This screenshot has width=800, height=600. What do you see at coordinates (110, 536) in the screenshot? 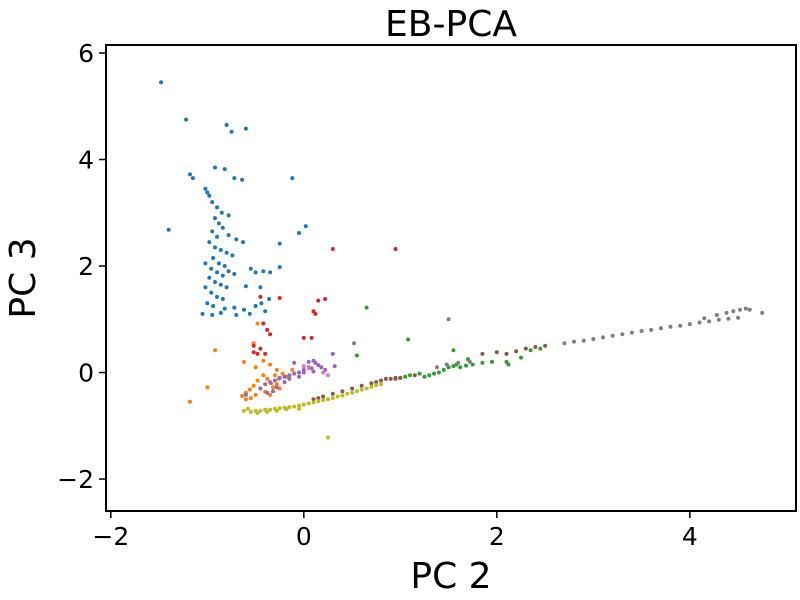
I see `x-tick-label: −2` at bounding box center [110, 536].